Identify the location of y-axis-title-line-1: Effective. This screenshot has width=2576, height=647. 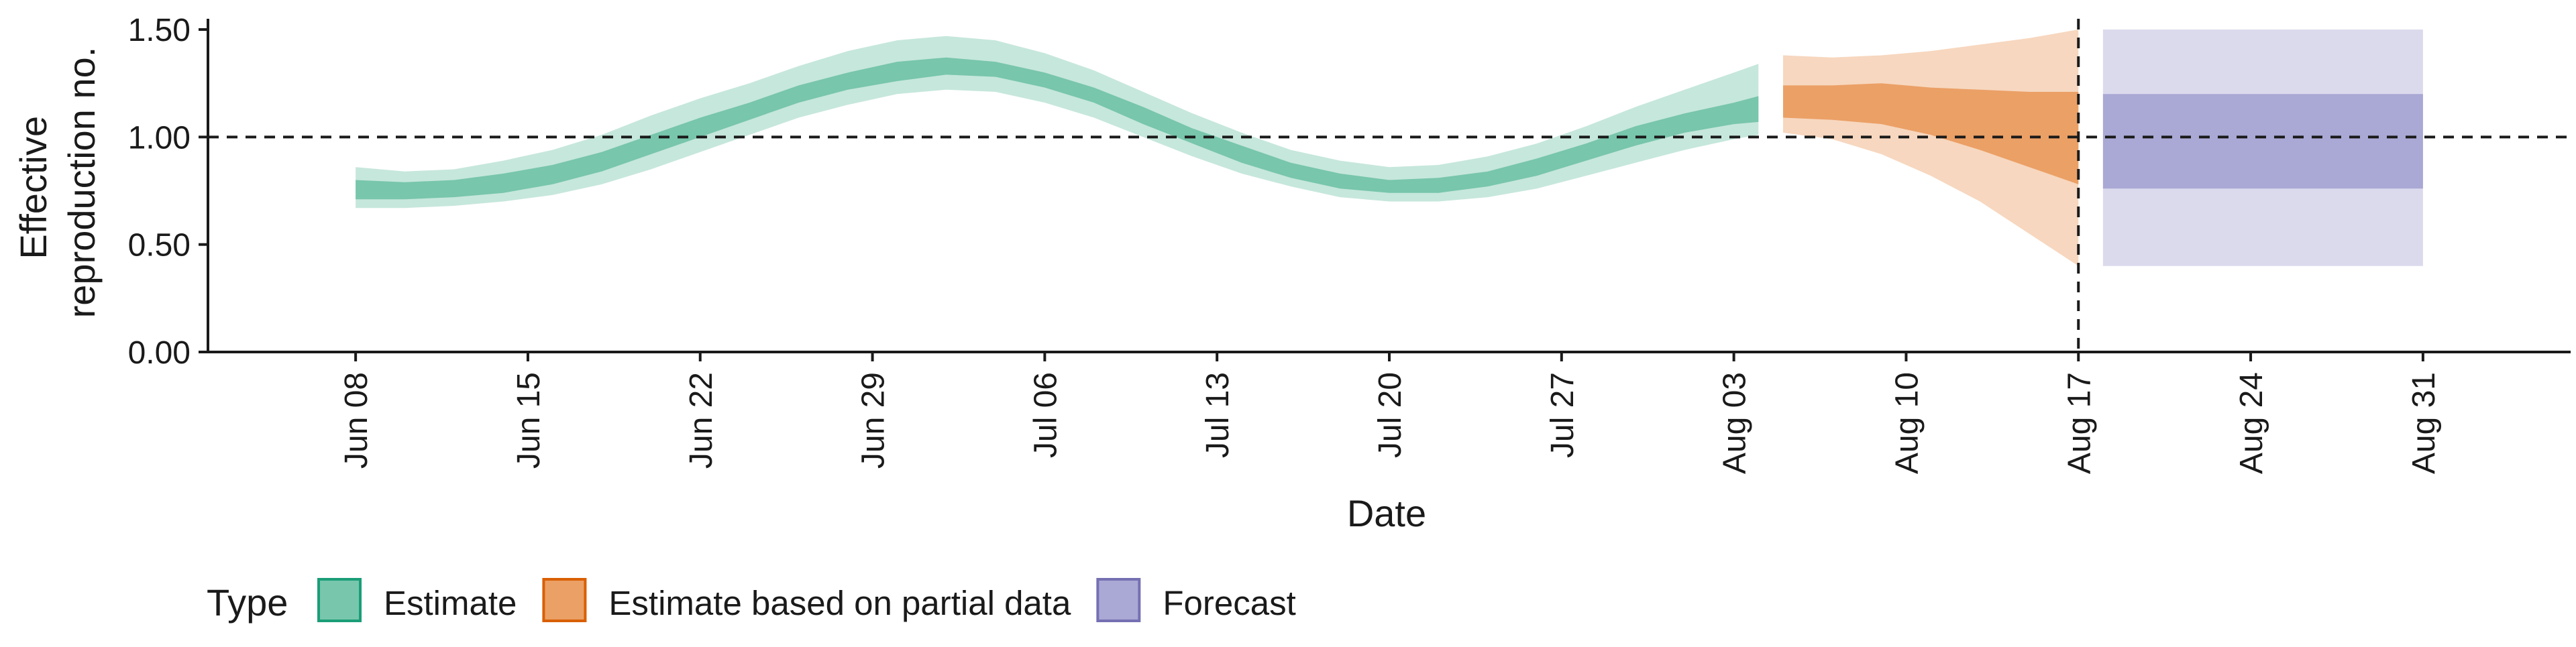
(33, 187).